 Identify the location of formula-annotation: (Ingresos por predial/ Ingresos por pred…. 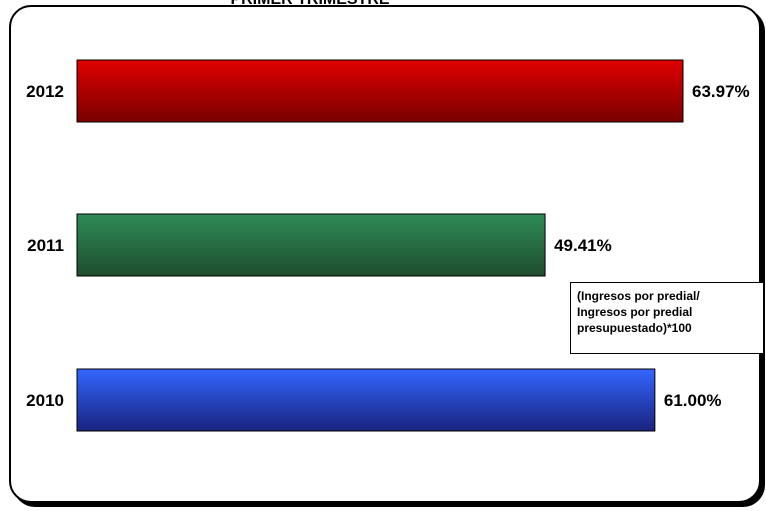
(667, 318).